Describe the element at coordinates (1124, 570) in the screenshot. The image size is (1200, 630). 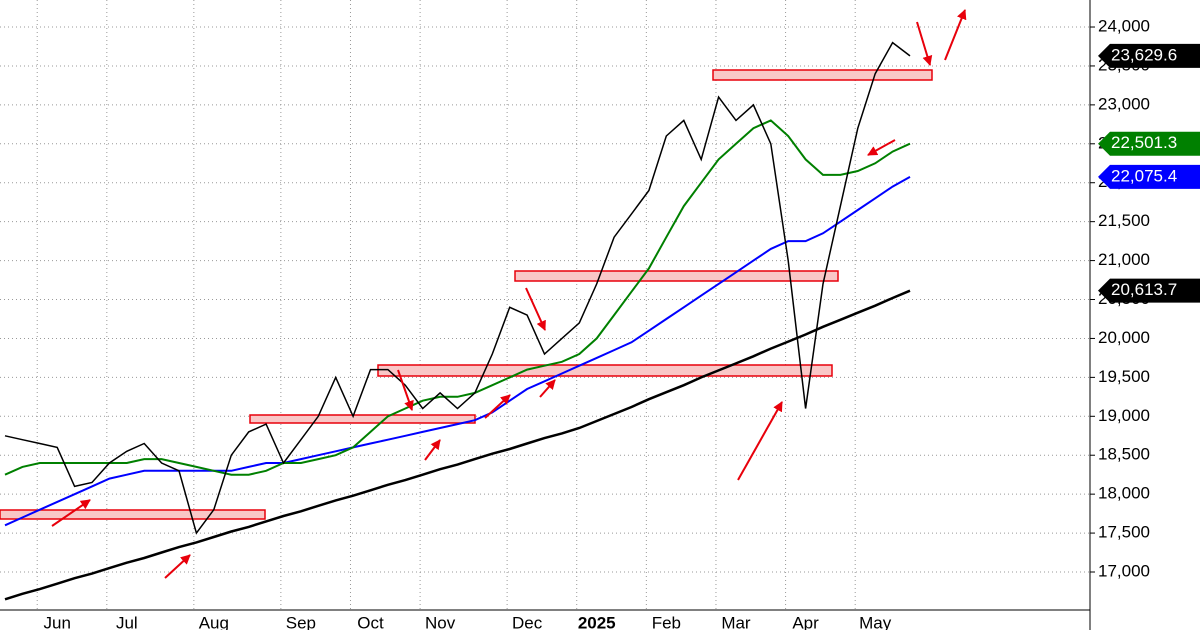
I see `y-tick-label: 17,000` at that location.